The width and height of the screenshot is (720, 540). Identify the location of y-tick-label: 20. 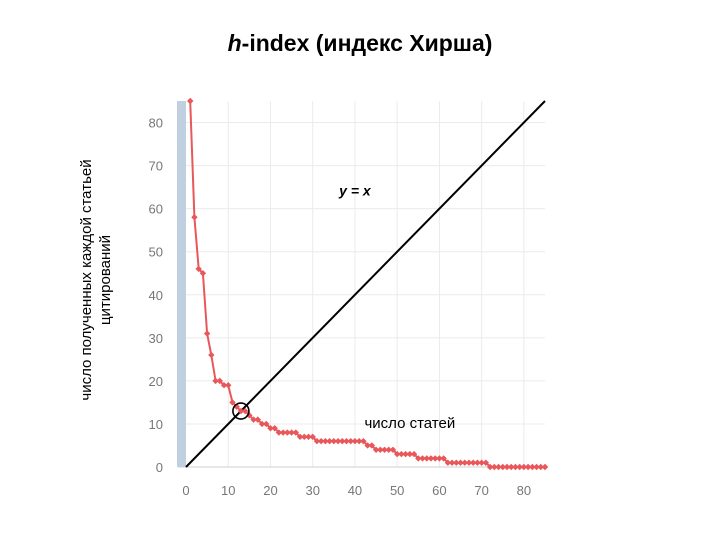
(156, 381).